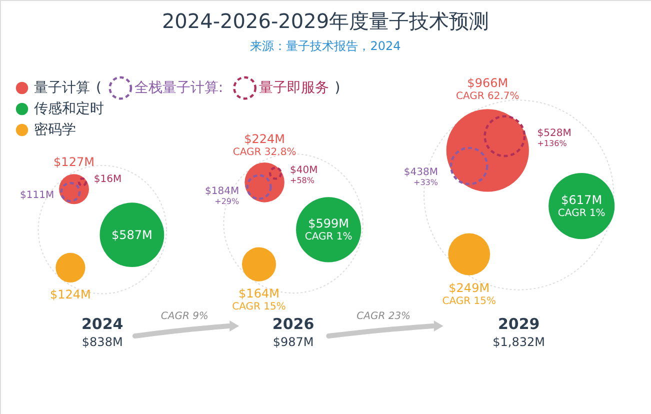 The width and height of the screenshot is (651, 414). What do you see at coordinates (554, 134) in the screenshot?
I see `data-label: $528M` at bounding box center [554, 134].